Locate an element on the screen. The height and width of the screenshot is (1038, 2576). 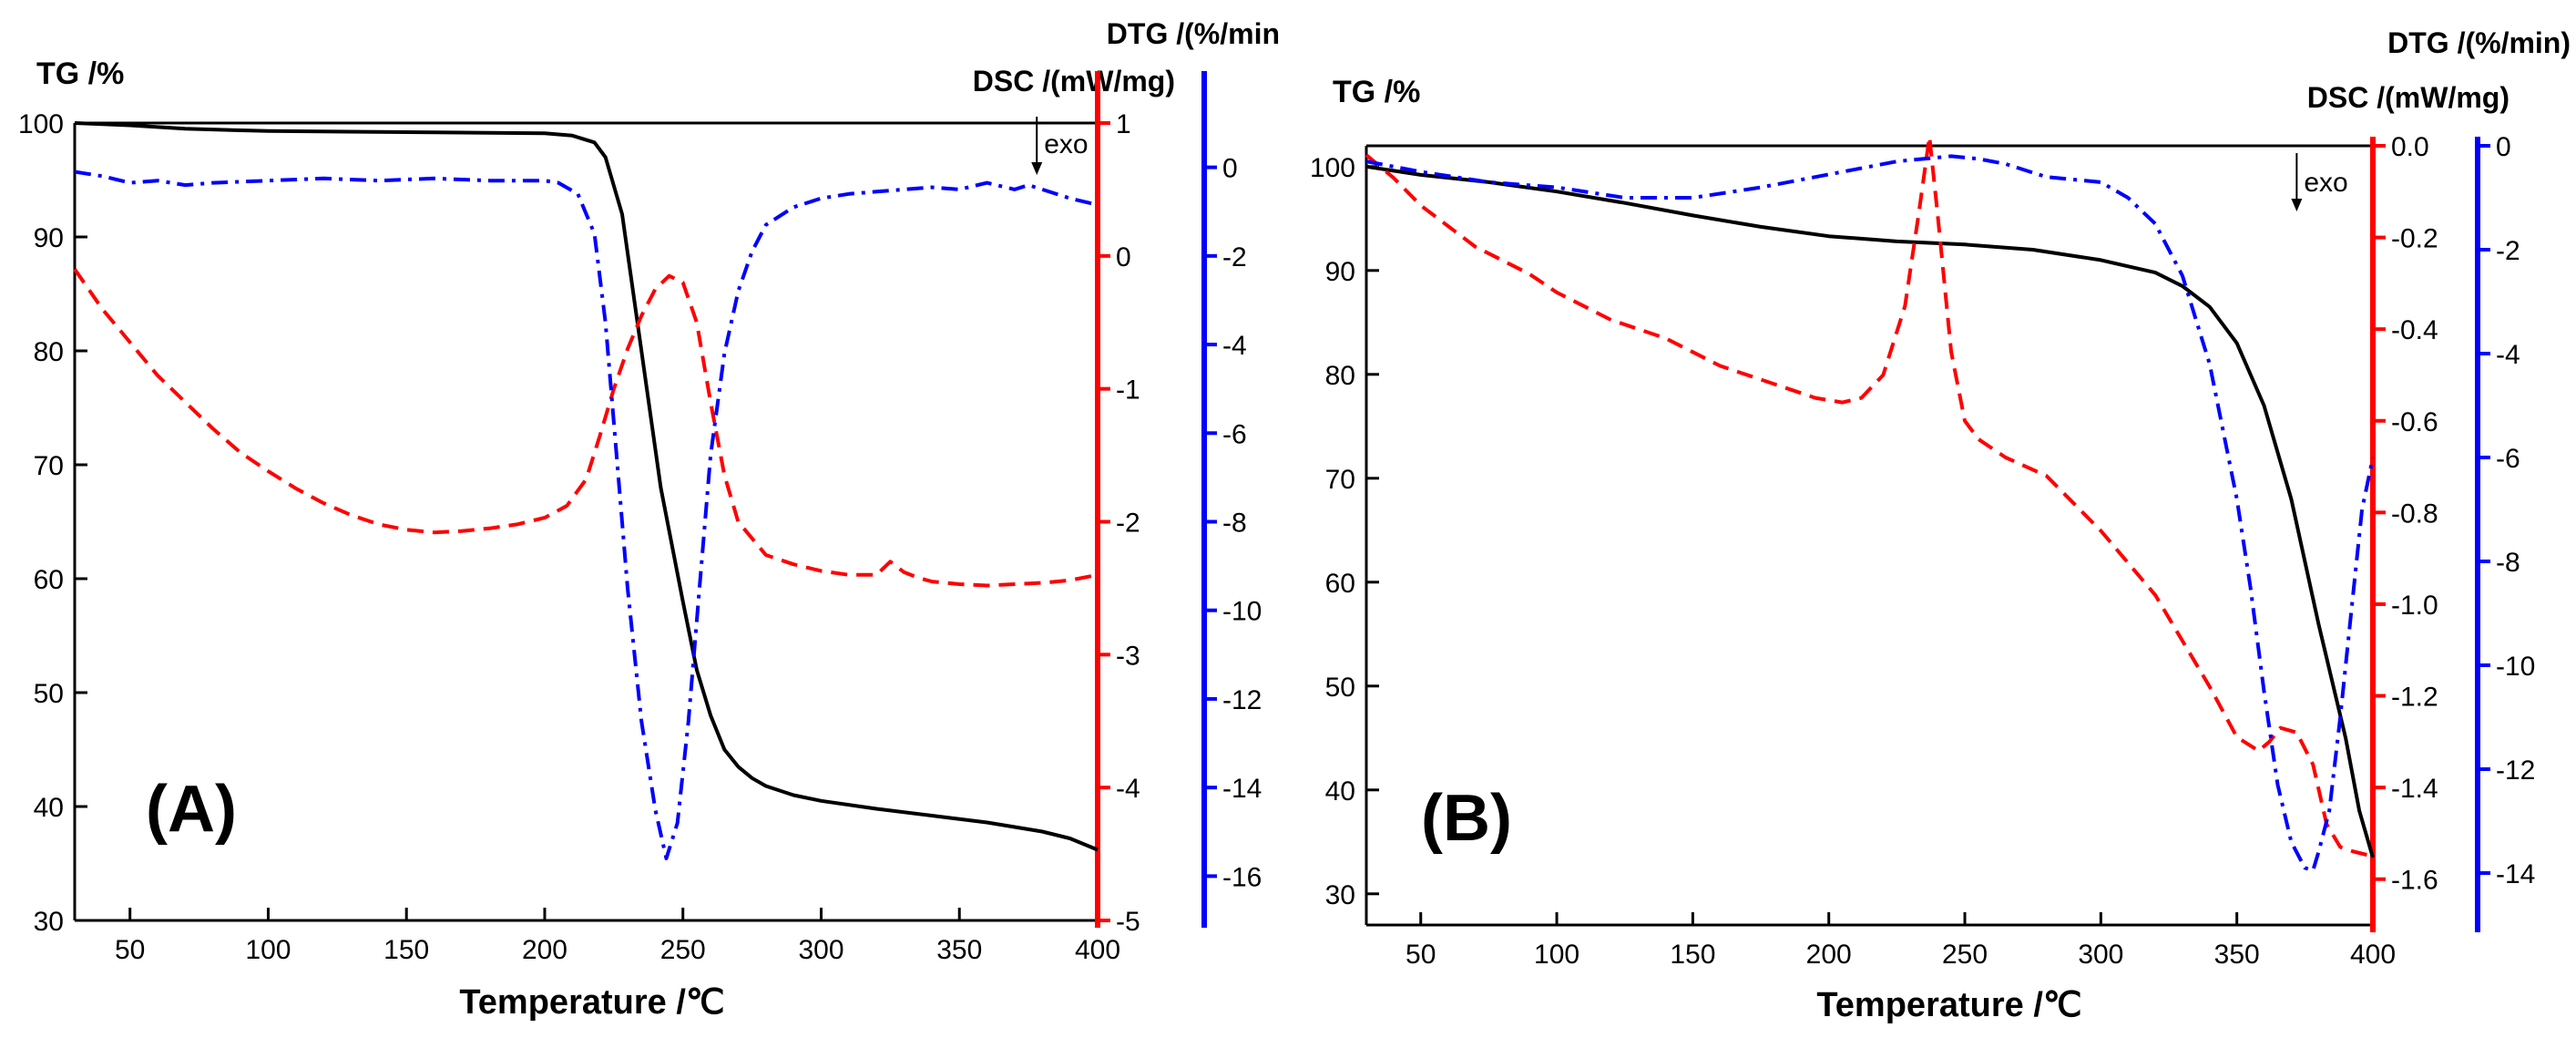
panel-a-x-tick-label: 350 is located at coordinates (959, 950).